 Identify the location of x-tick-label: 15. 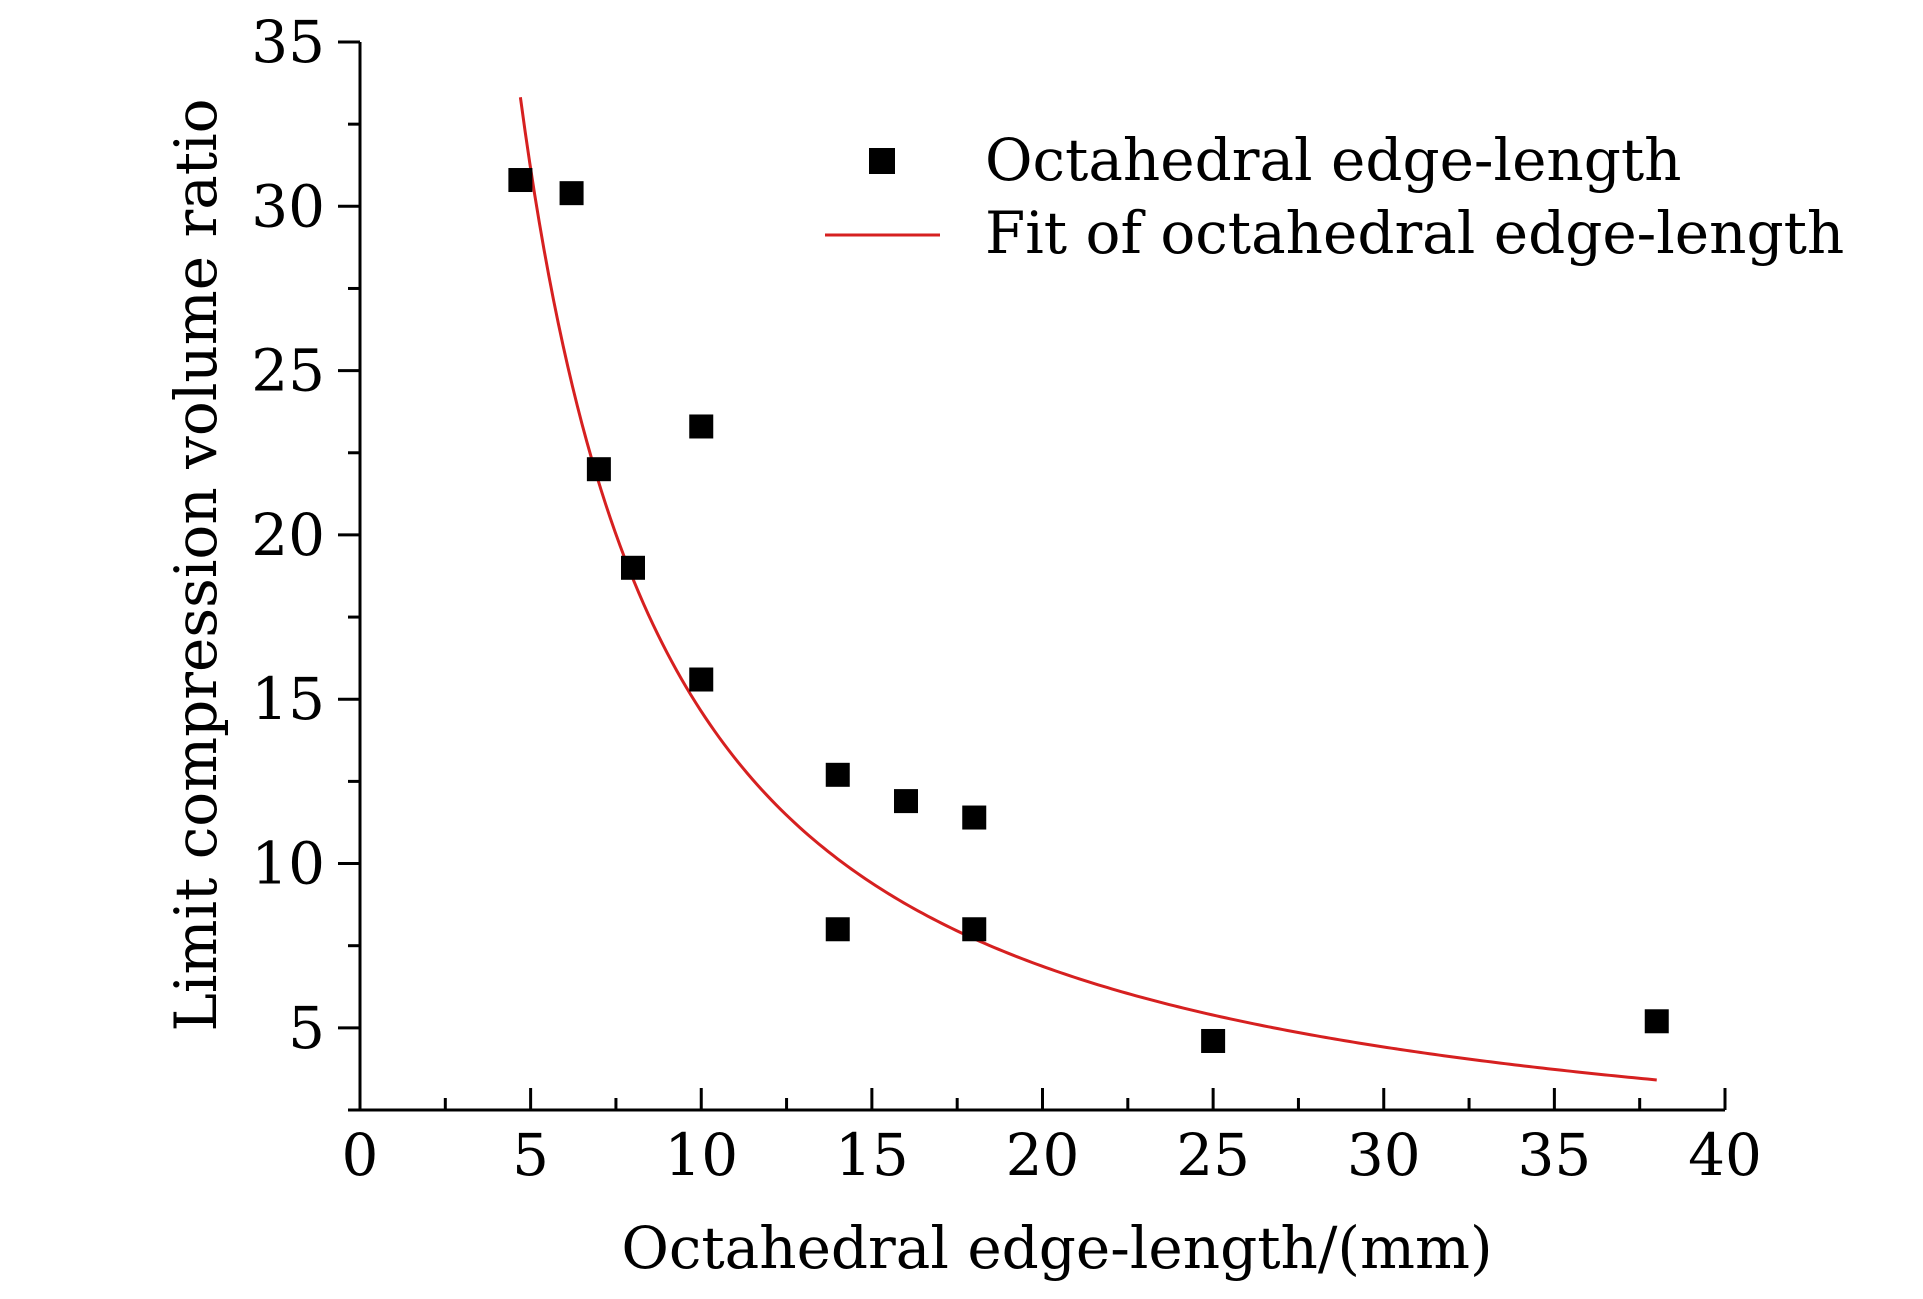
(872, 1155).